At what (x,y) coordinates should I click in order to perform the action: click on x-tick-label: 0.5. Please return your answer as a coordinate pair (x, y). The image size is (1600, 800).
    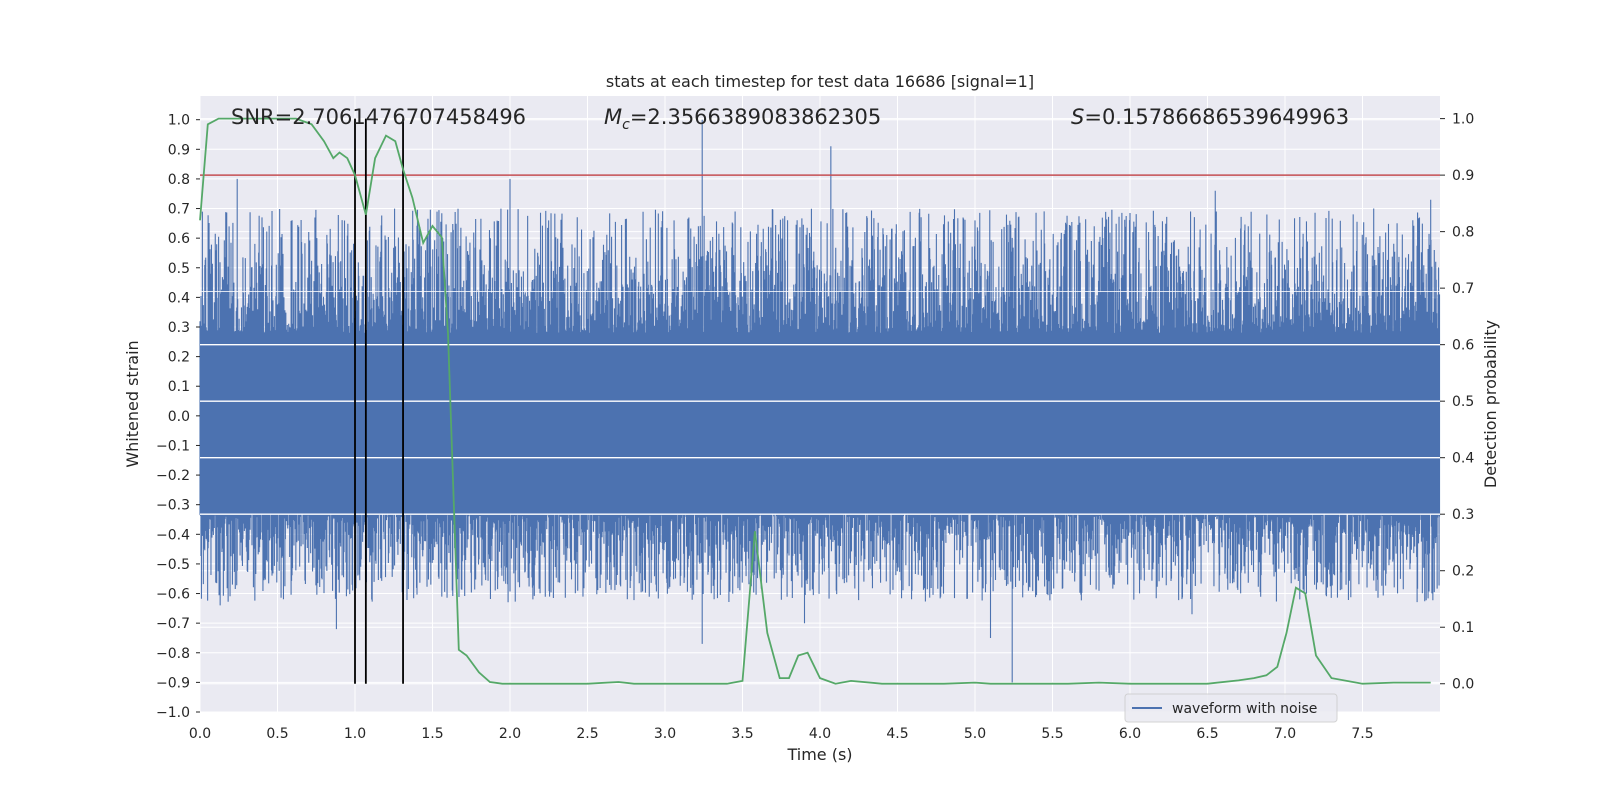
    Looking at the image, I should click on (277, 734).